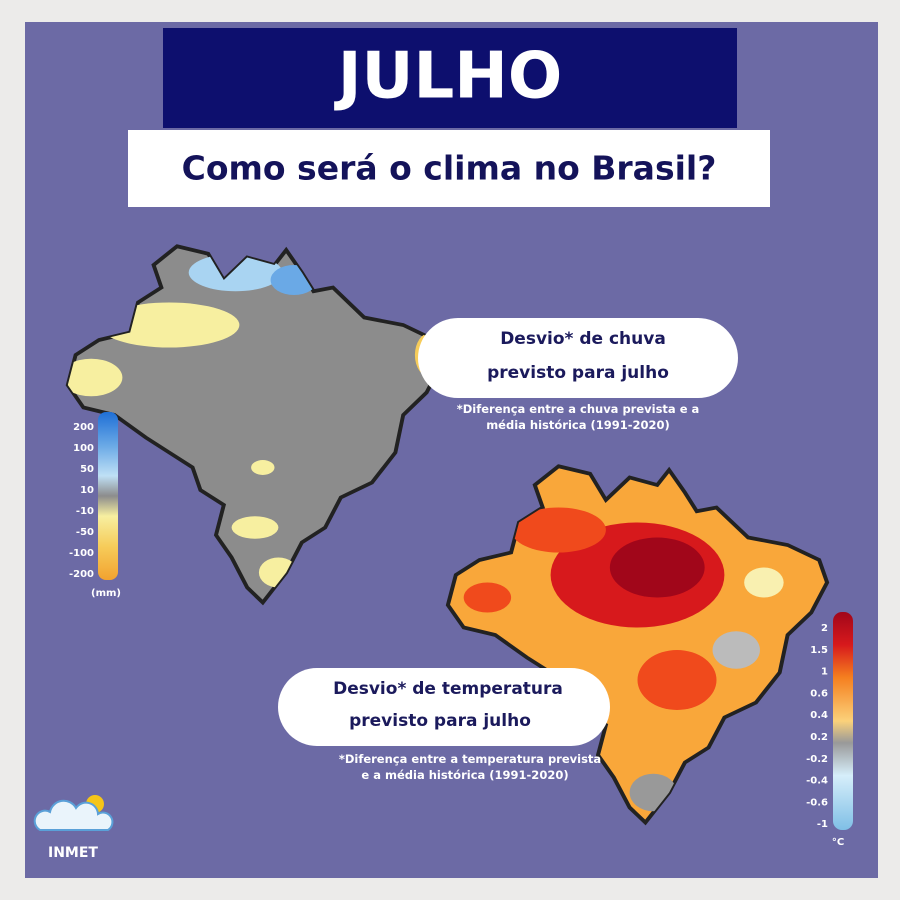 The height and width of the screenshot is (904, 900). What do you see at coordinates (108, 496) in the screenshot?
I see `rain-legend-bar` at bounding box center [108, 496].